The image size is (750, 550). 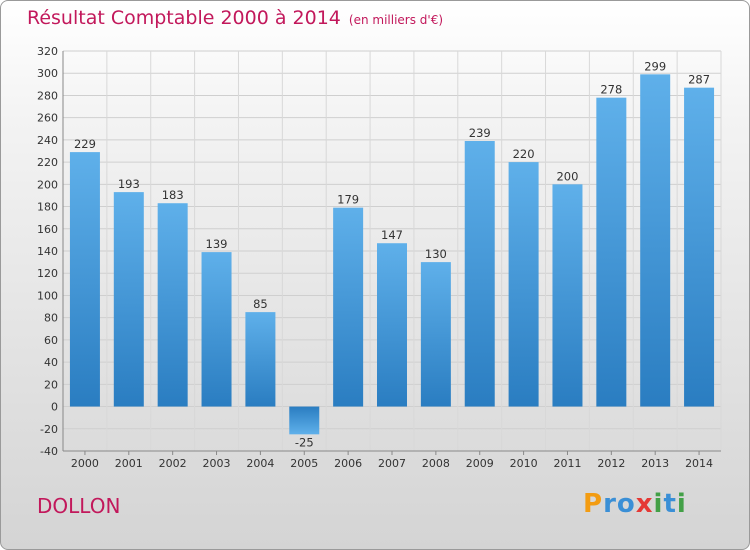 I want to click on data-label: 299, so click(x=655, y=66).